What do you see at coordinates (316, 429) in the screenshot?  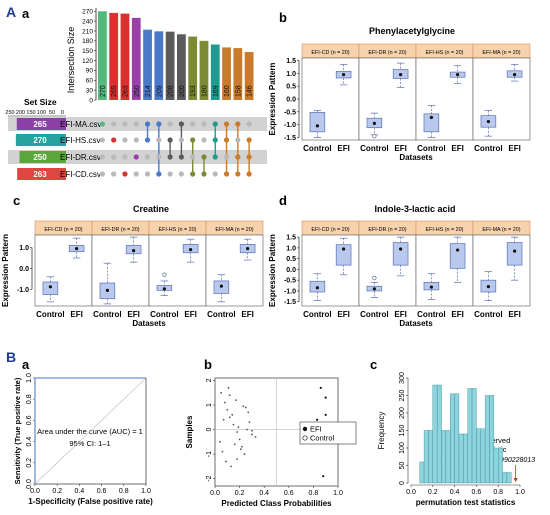 I see `scatter-legend-label-efi: EFI` at bounding box center [316, 429].